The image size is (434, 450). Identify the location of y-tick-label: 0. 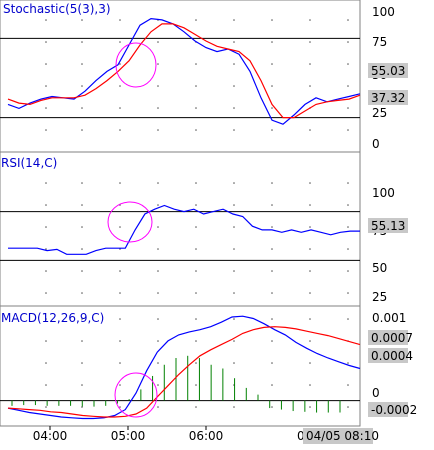
(376, 393).